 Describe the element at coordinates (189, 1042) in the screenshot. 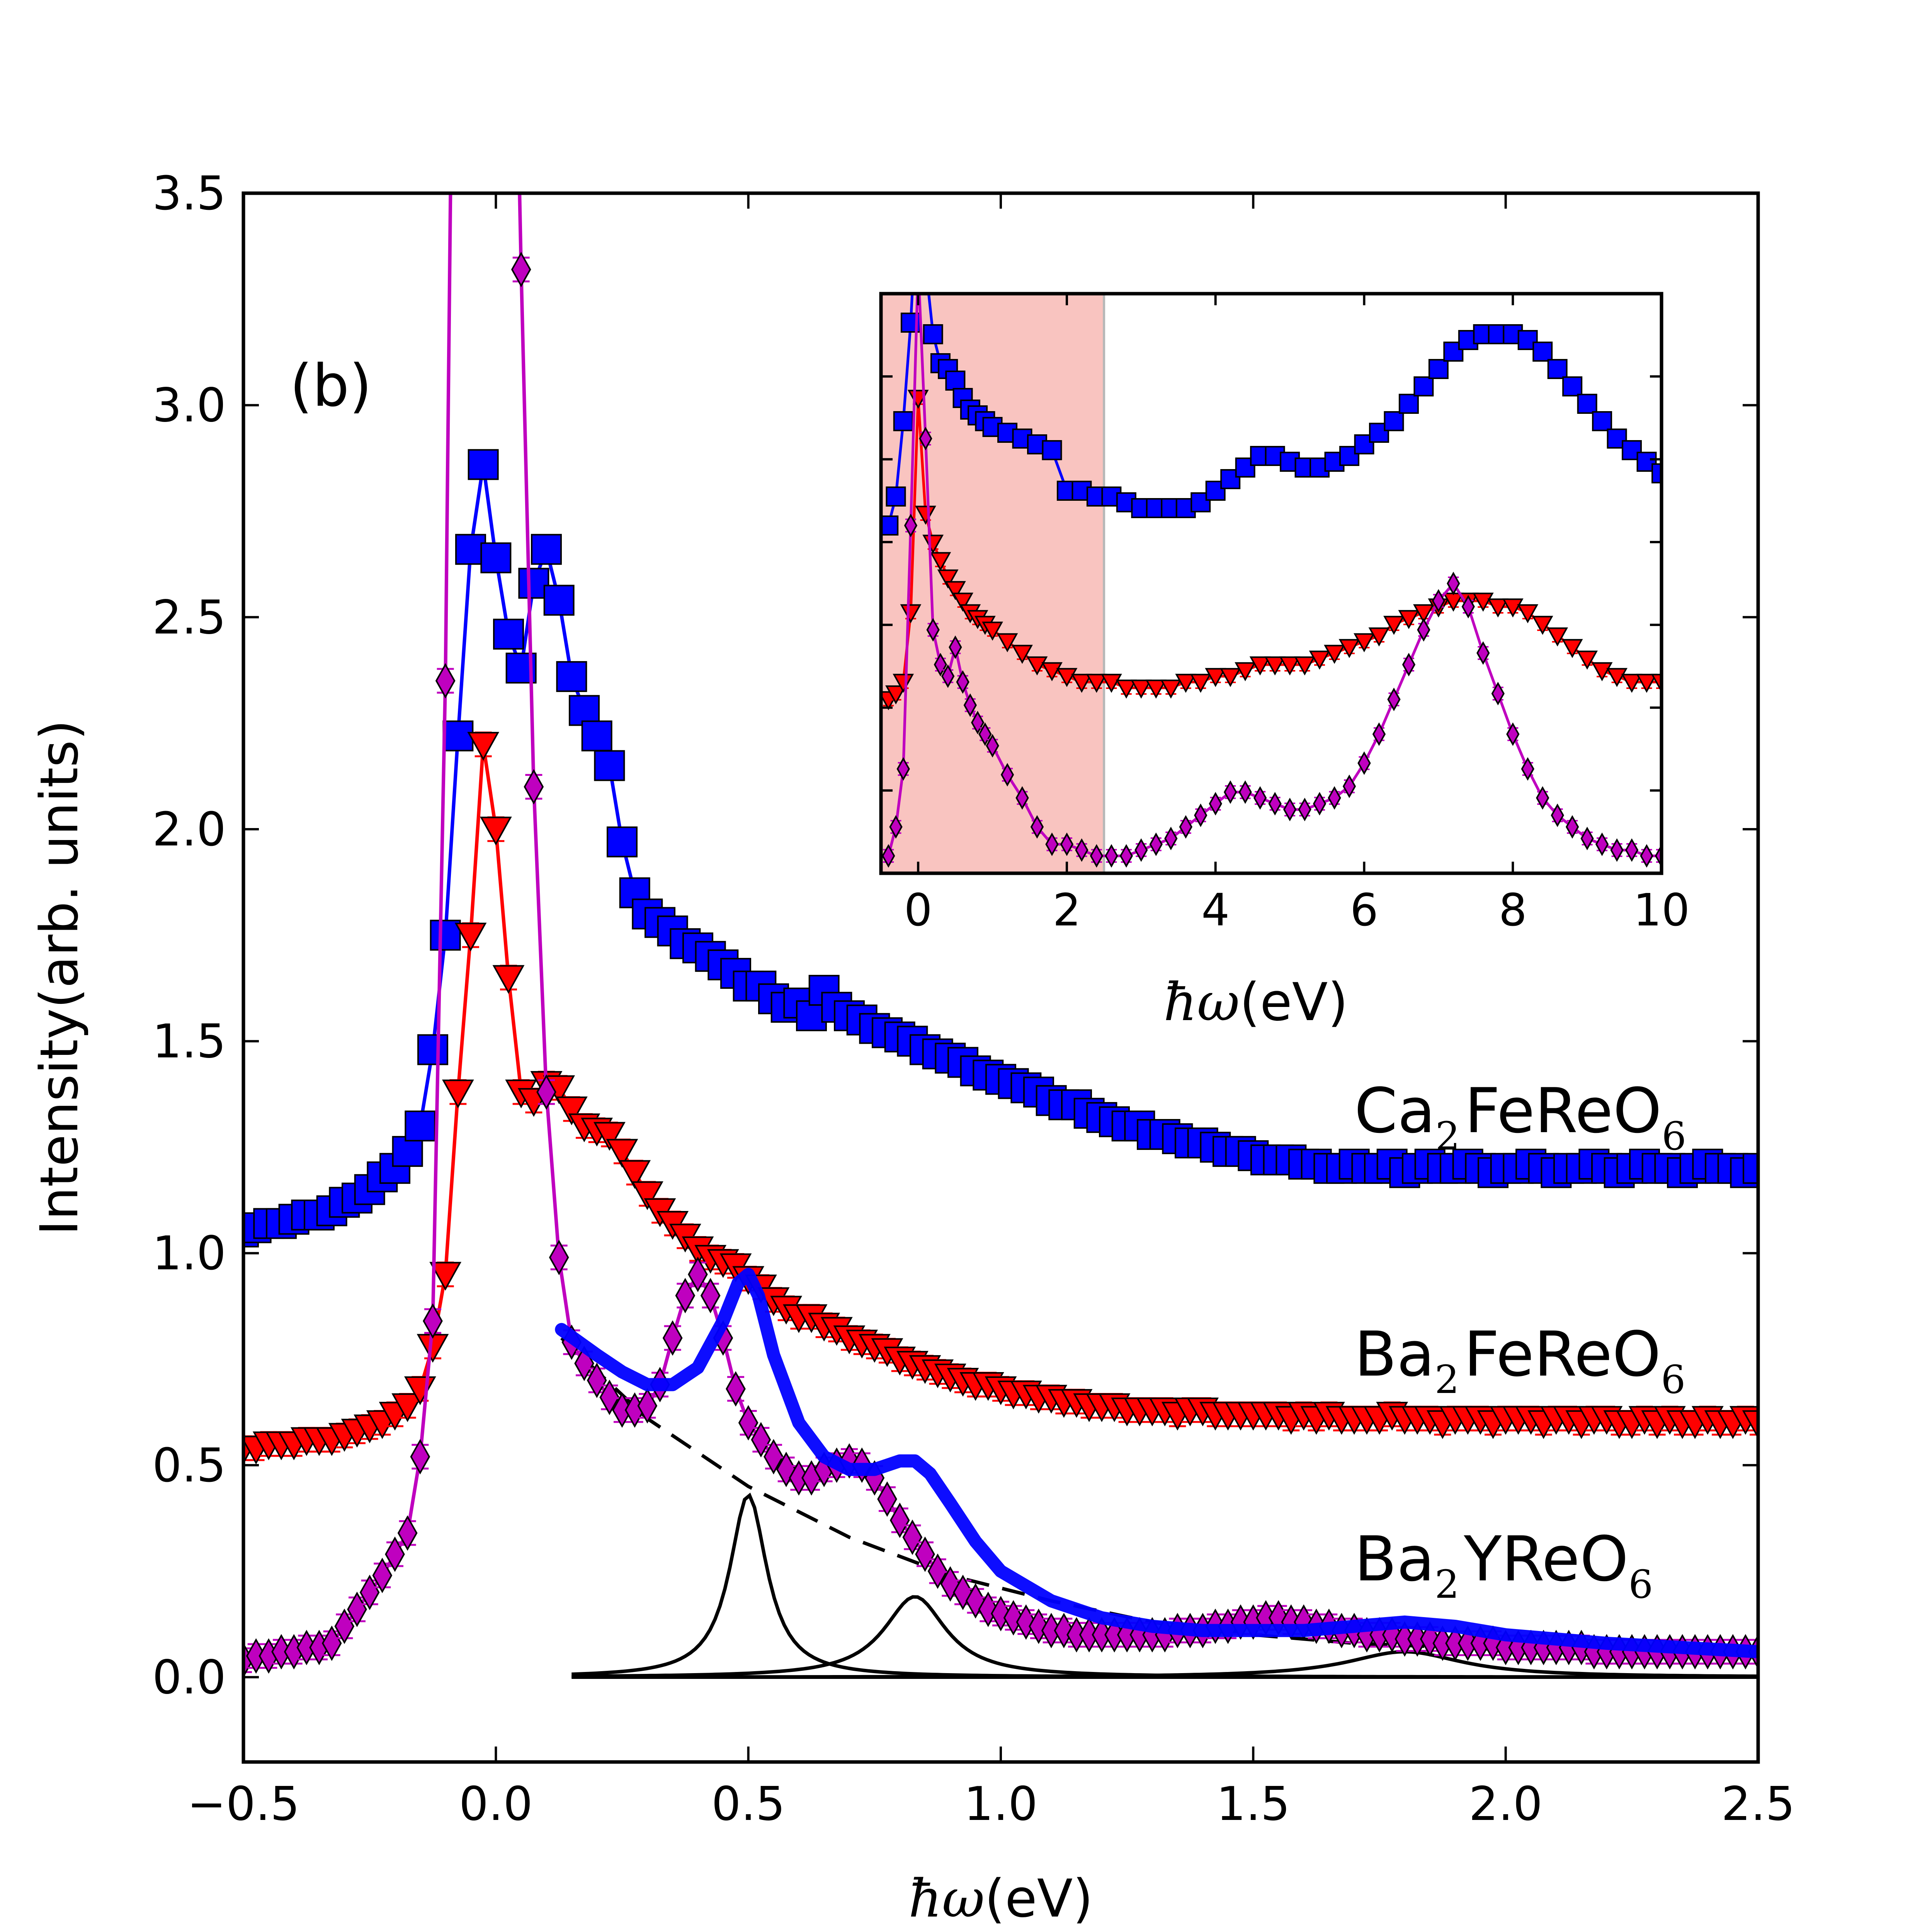

I see `y-tick-label-3: 1.5` at that location.